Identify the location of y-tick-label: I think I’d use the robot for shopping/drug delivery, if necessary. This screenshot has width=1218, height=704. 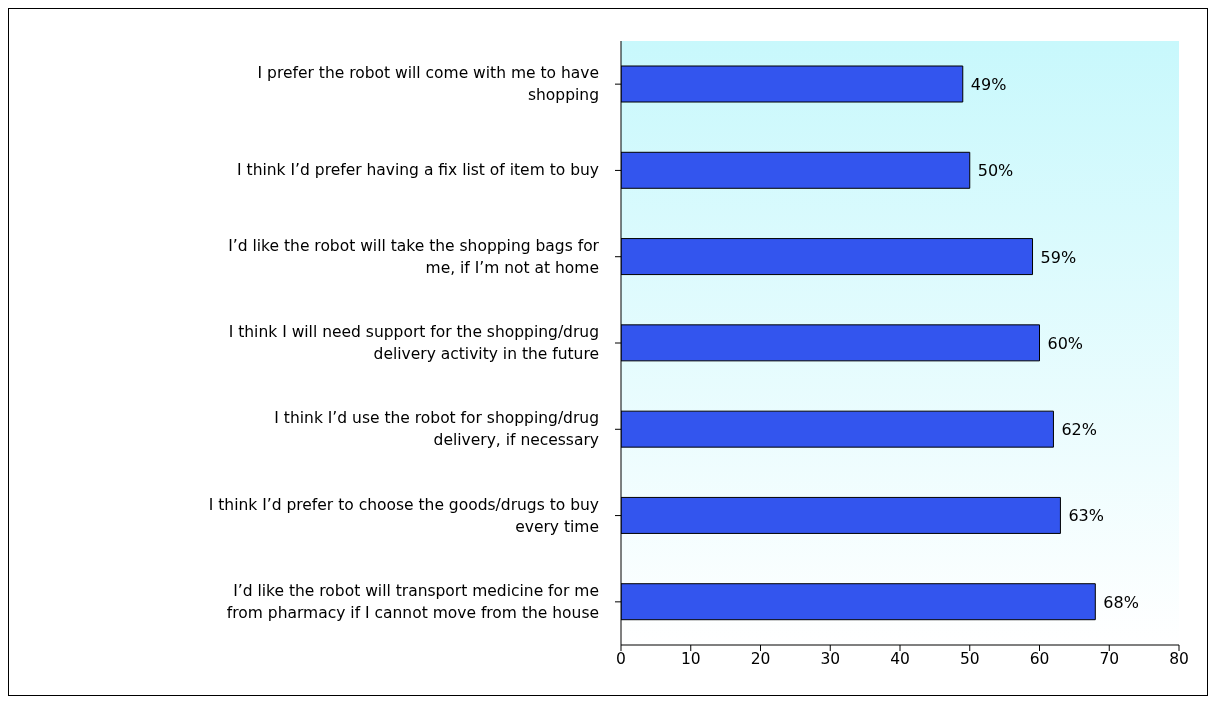
(436, 429).